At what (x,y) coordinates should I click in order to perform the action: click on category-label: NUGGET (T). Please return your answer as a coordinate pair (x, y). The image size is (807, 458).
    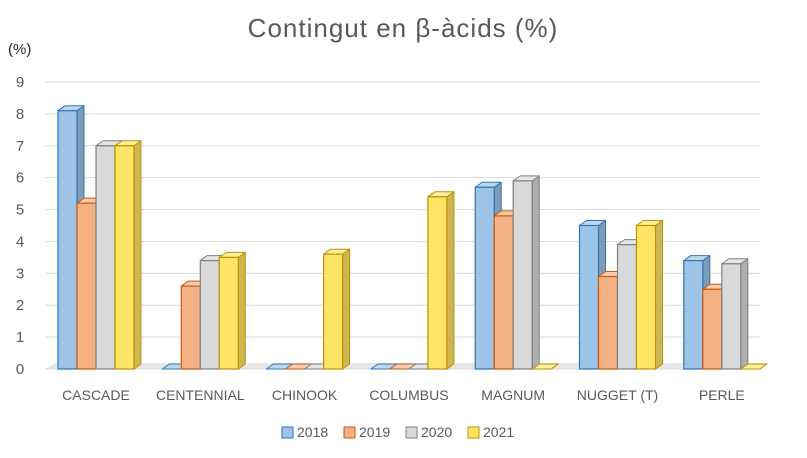
    Looking at the image, I should click on (617, 395).